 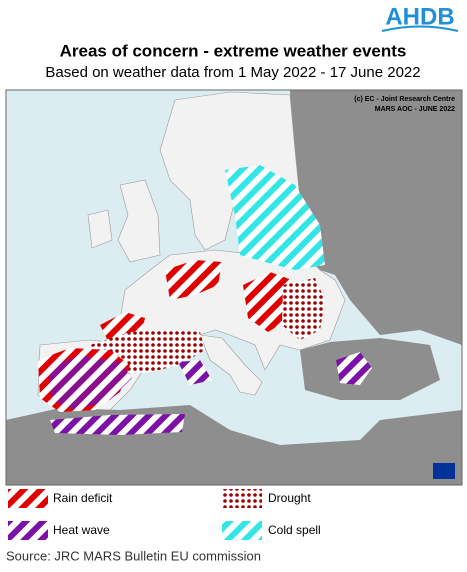 What do you see at coordinates (294, 530) in the screenshot?
I see `legend-label: Cold spell` at bounding box center [294, 530].